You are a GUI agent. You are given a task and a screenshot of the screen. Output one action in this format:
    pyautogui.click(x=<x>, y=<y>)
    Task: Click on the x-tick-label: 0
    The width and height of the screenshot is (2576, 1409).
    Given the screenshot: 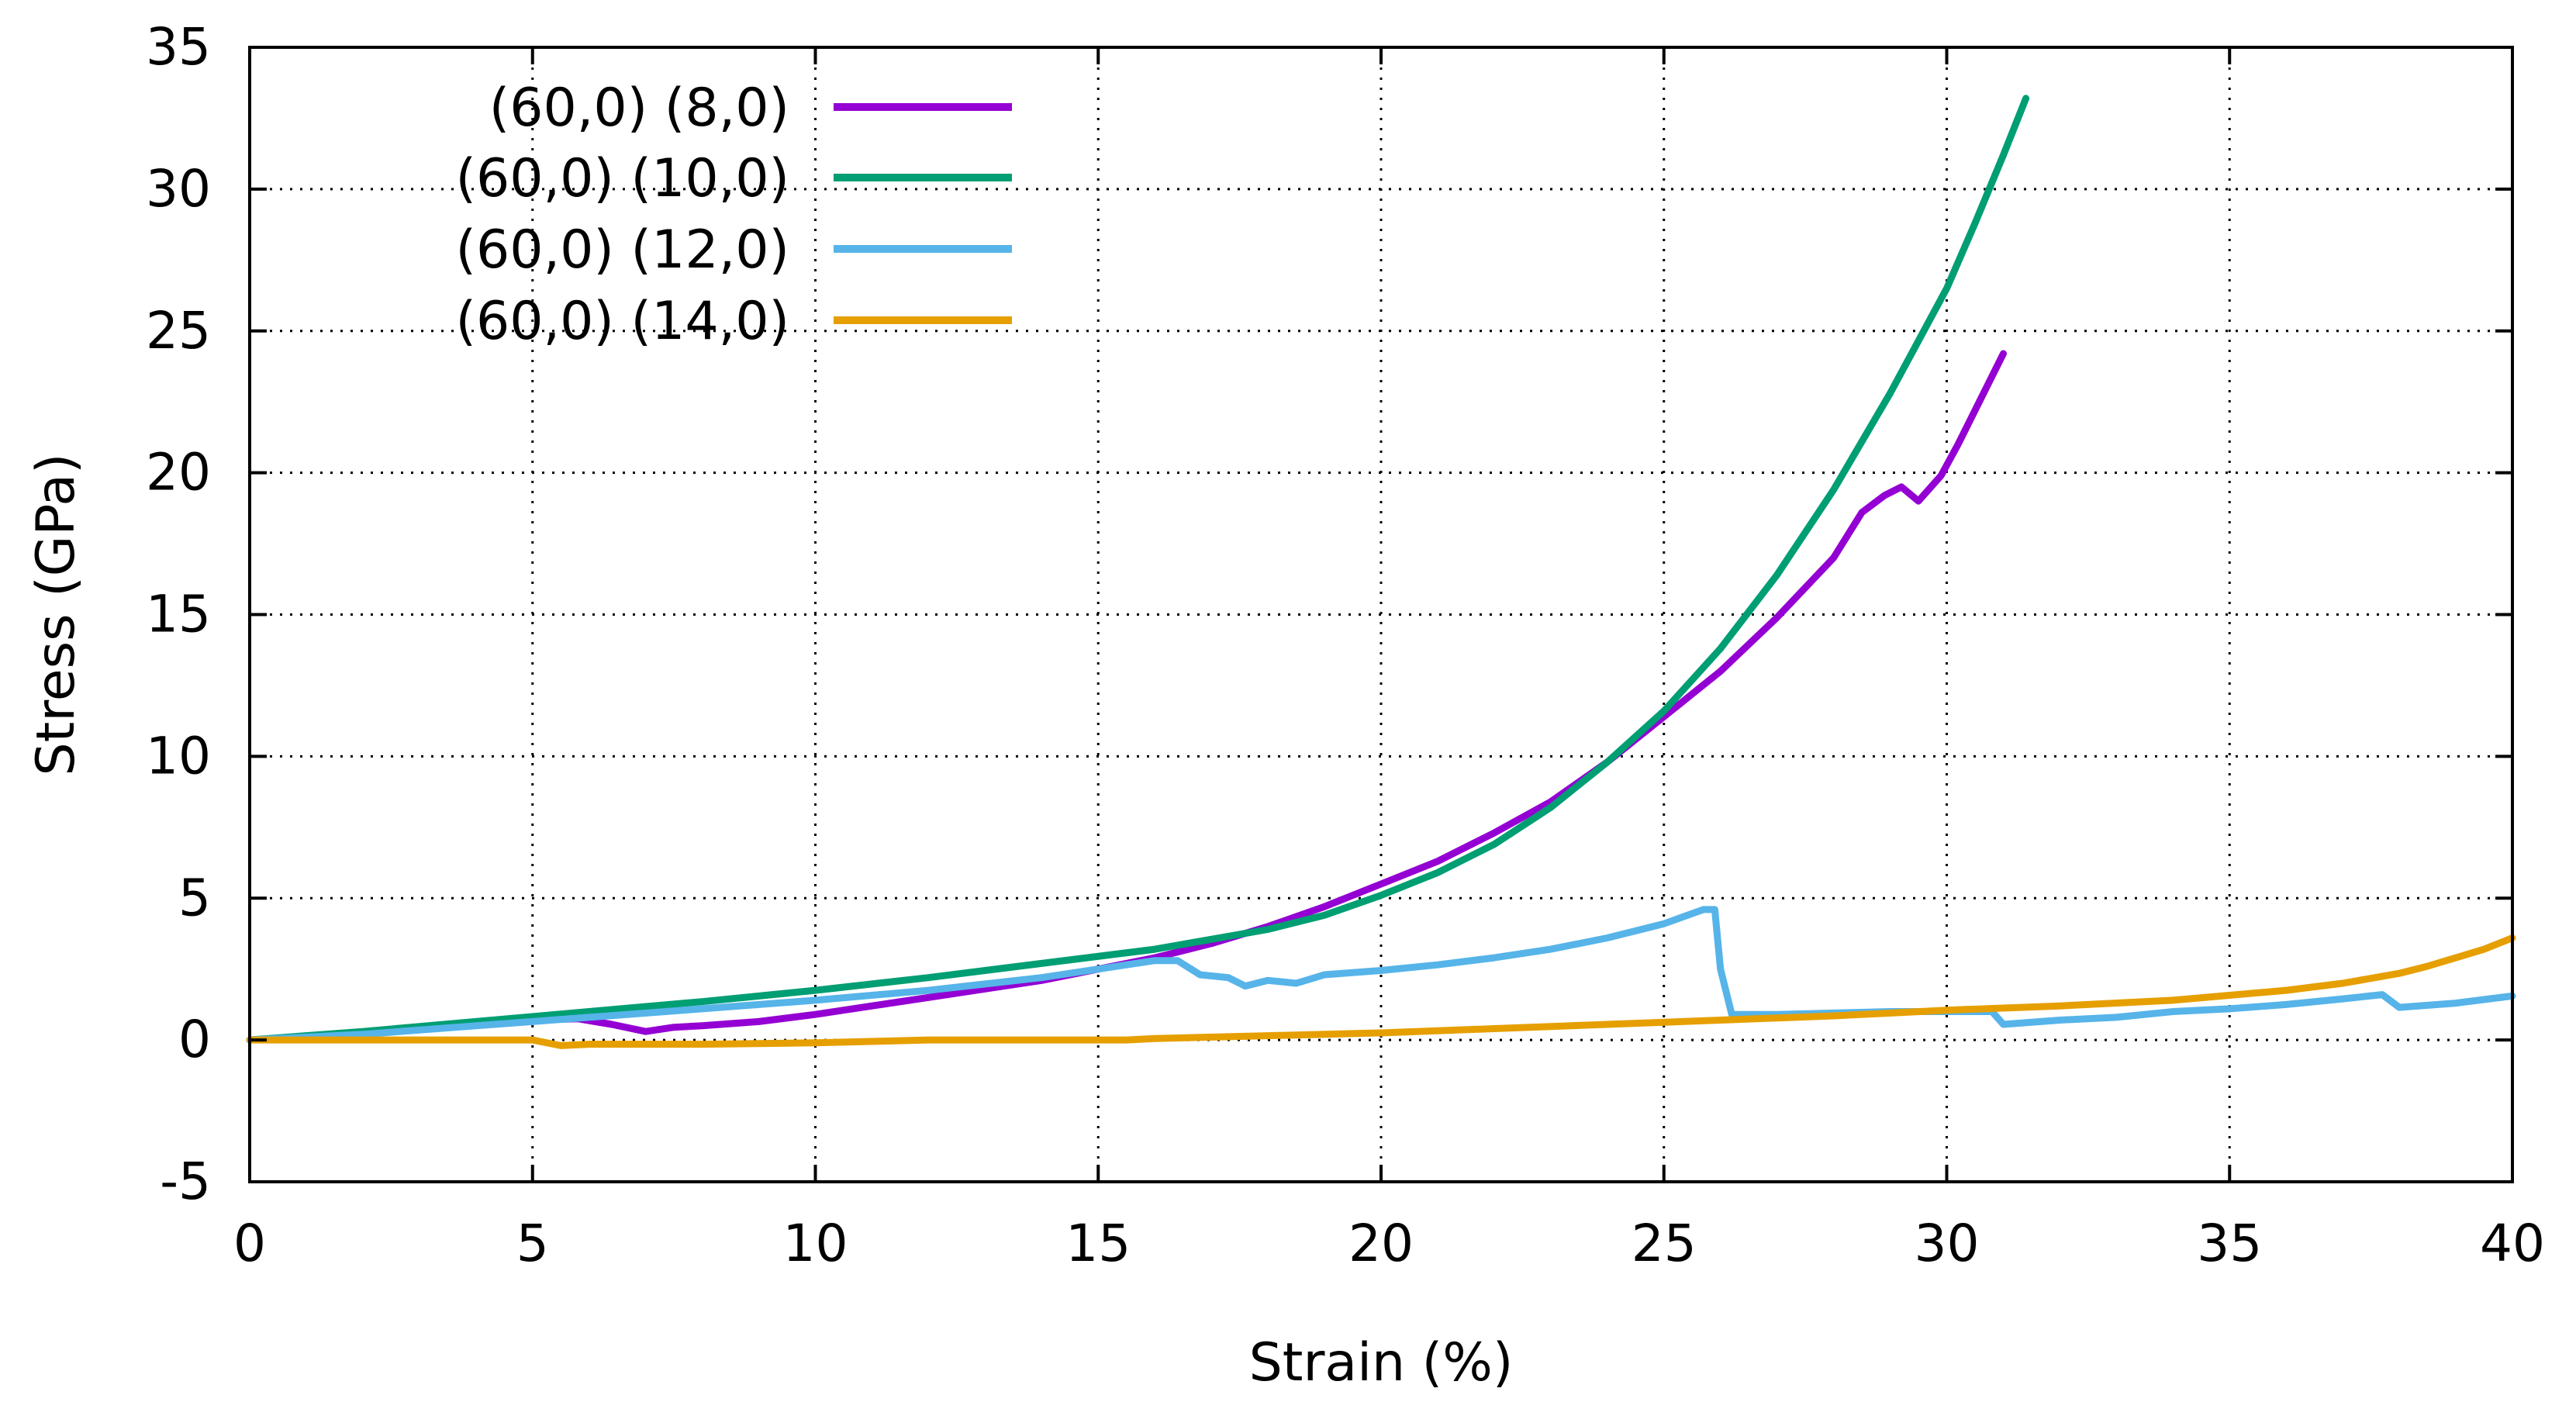 What is the action you would take?
    pyautogui.click(x=250, y=1243)
    